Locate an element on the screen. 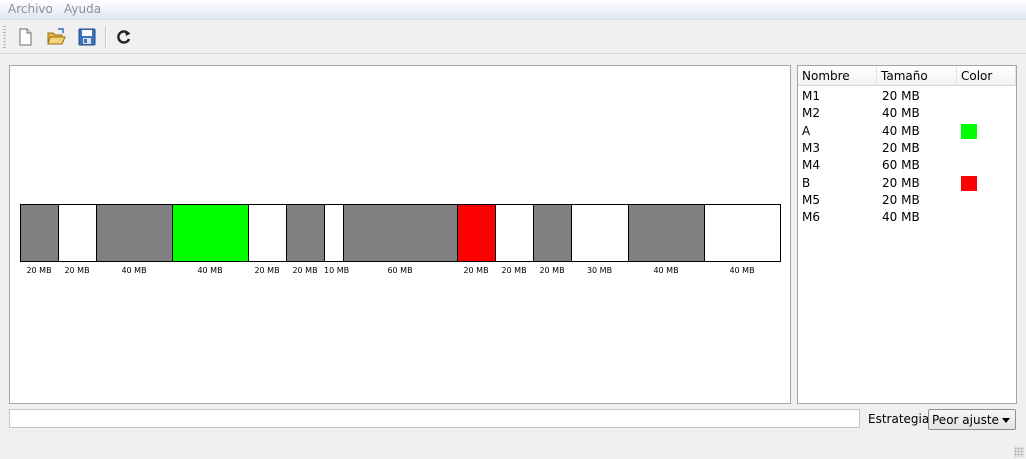 The image size is (1026, 459). memory-block-label: 10 MB is located at coordinates (337, 270).